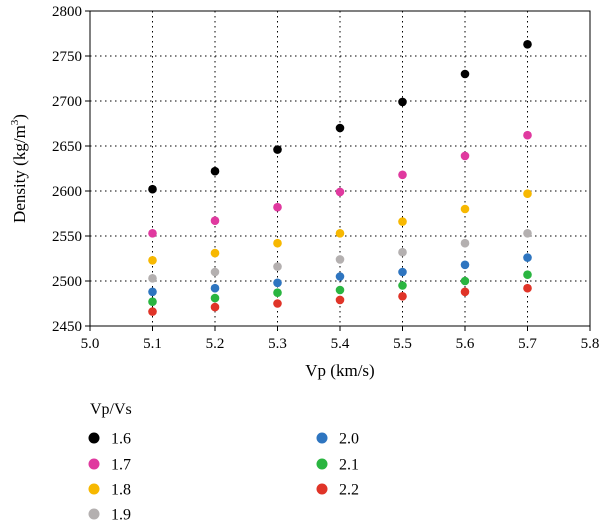  What do you see at coordinates (19, 117) in the screenshot?
I see `y-axis-title-close: )` at bounding box center [19, 117].